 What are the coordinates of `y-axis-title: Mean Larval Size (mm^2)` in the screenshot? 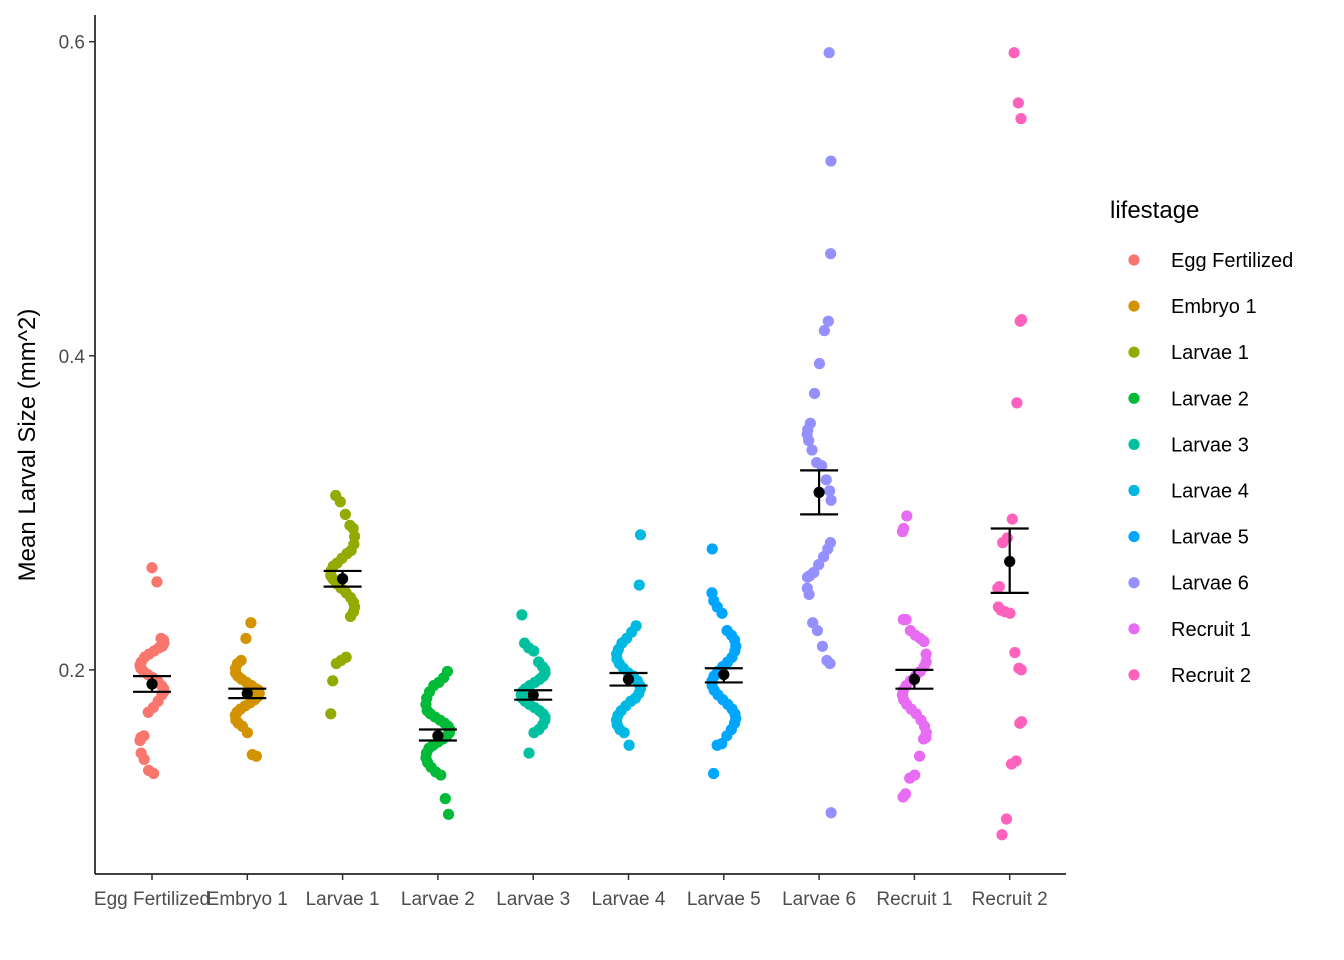 It's located at (27, 445).